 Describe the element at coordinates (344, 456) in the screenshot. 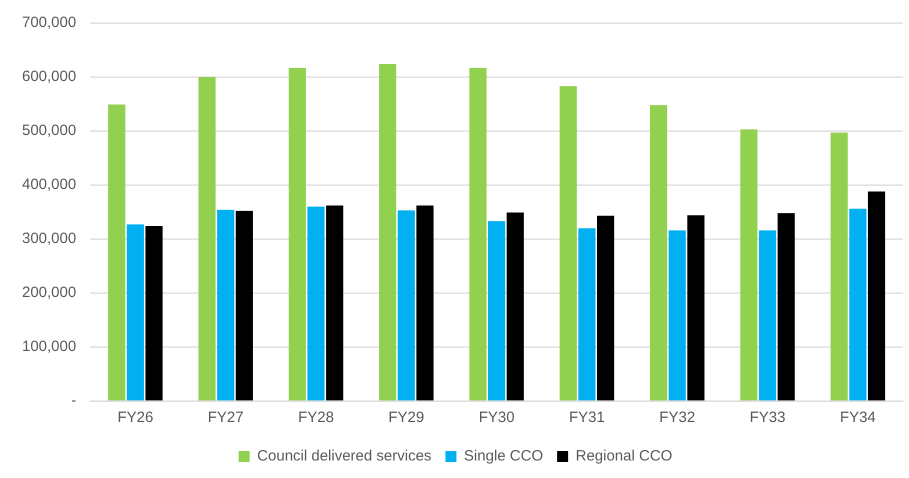

I see `legend-label: Council delivered services` at that location.